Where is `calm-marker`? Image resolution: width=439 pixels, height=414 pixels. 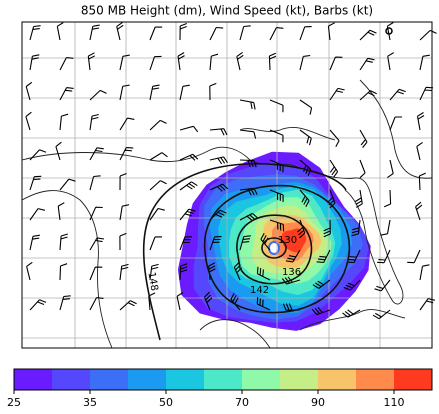 calm-marker is located at coordinates (389, 31).